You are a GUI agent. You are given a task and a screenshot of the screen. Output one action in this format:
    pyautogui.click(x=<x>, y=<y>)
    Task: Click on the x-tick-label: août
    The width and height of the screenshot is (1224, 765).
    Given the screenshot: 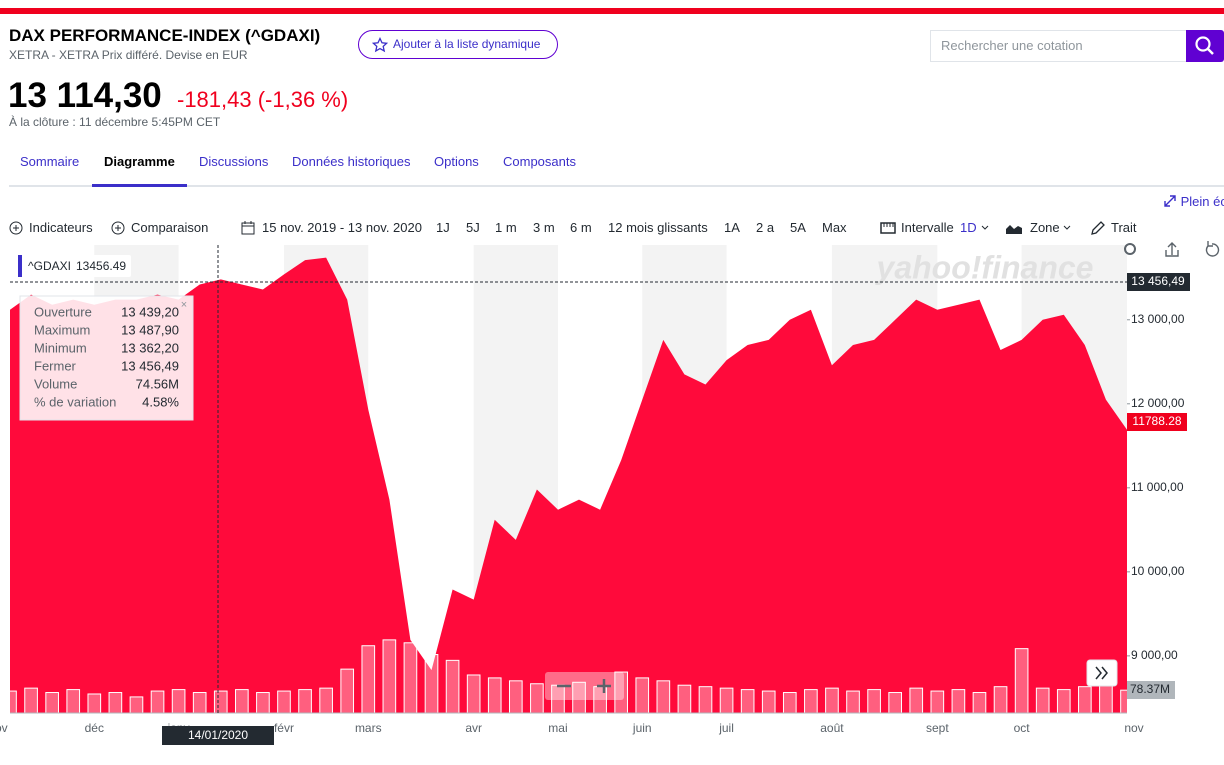 What is the action you would take?
    pyautogui.click(x=832, y=728)
    